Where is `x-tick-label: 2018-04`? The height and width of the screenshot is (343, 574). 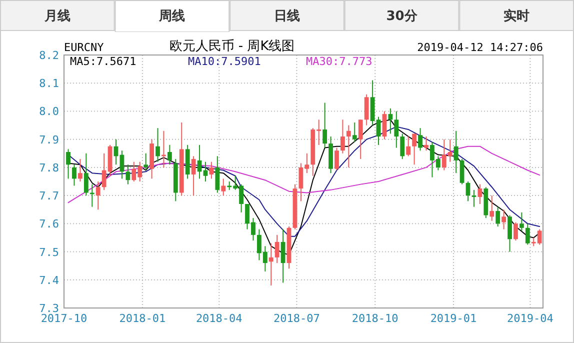
x-tick-label: 2018-04 is located at coordinates (219, 318).